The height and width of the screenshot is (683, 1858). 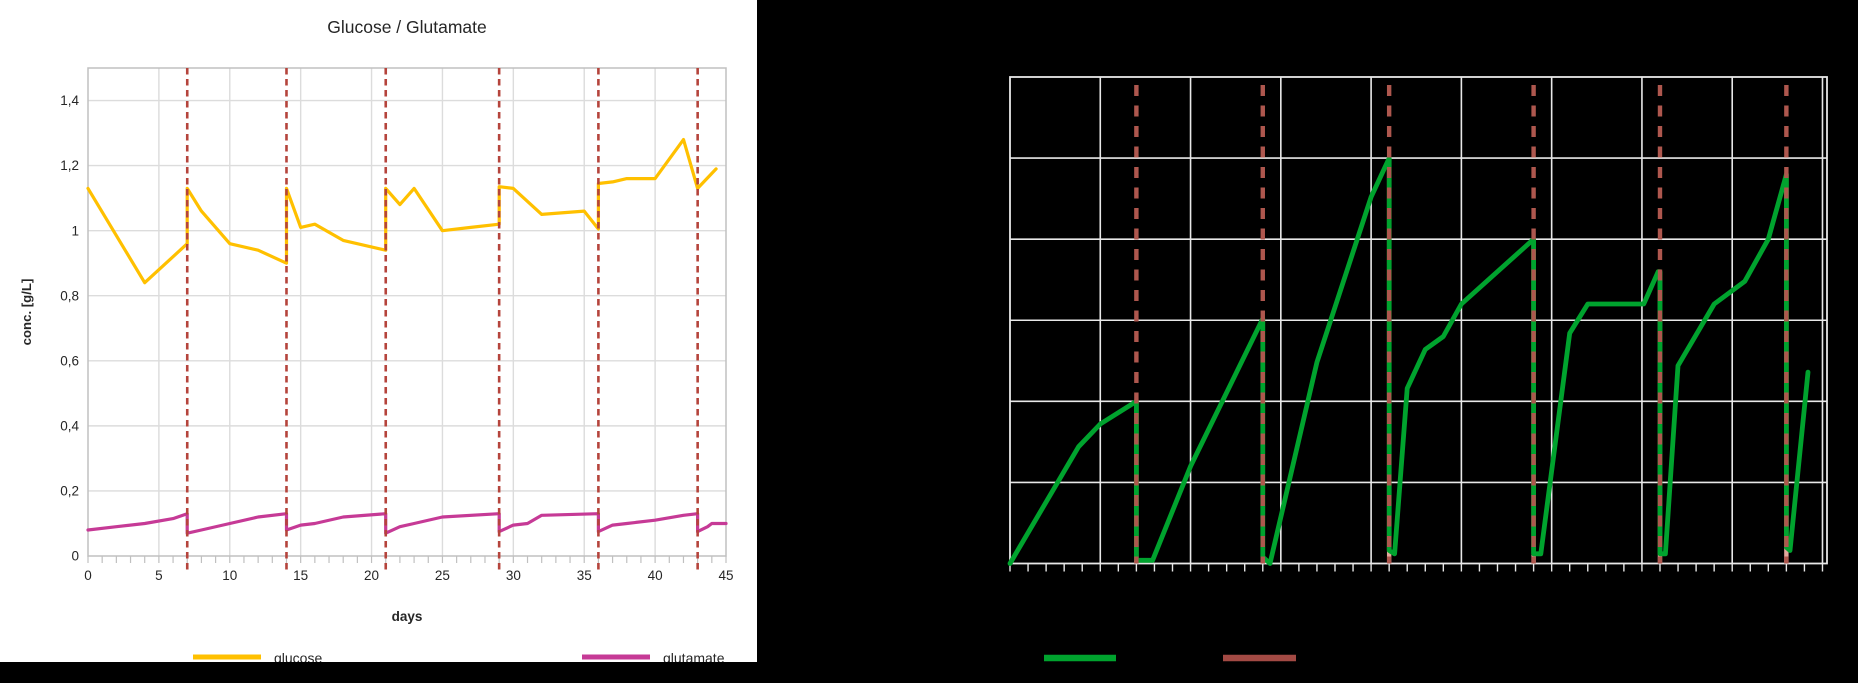 What do you see at coordinates (407, 27) in the screenshot?
I see `chart-title: Glucose / Glutamate` at bounding box center [407, 27].